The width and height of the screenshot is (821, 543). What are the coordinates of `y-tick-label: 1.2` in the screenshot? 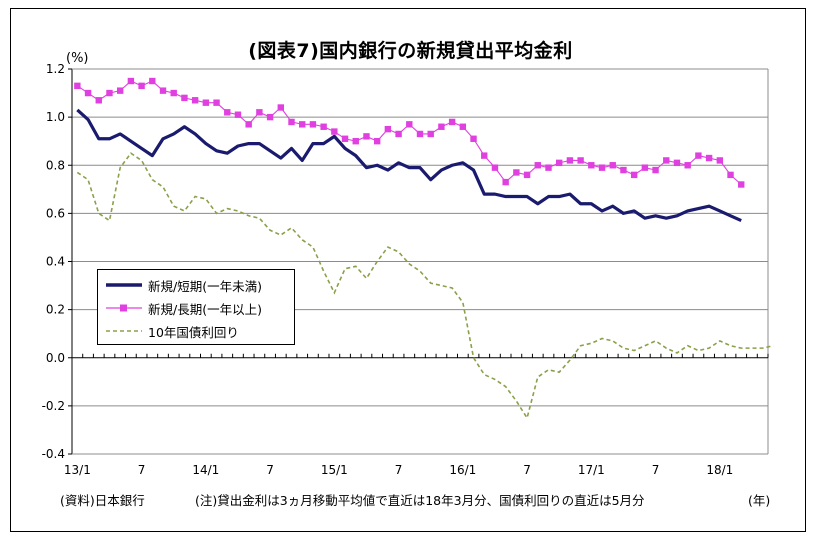 It's located at (55, 69).